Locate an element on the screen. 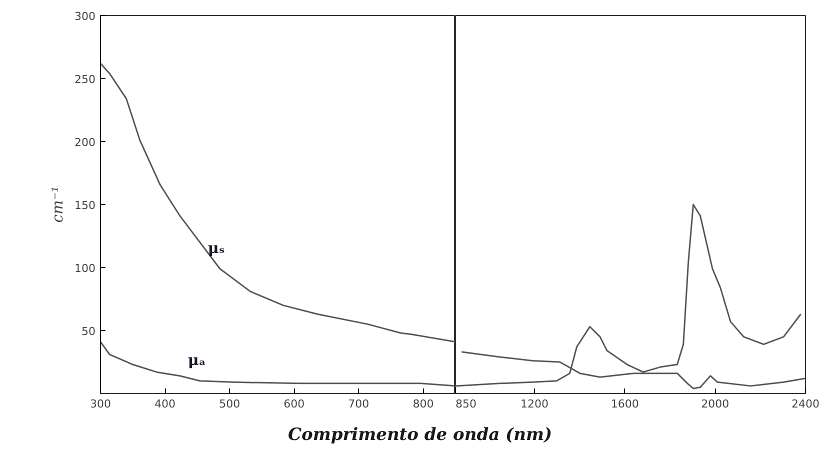  series-label: μₛ is located at coordinates (216, 247).